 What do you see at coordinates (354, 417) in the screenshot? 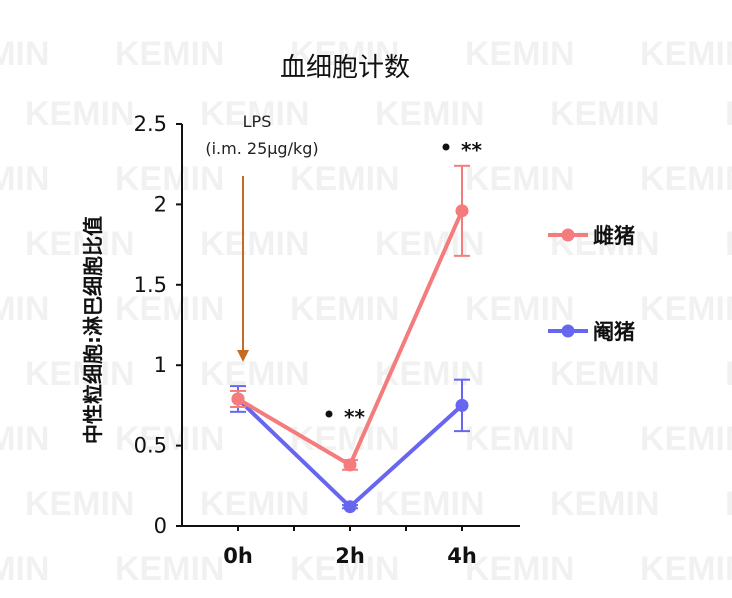
I see `sig-label-2h: **` at bounding box center [354, 417].